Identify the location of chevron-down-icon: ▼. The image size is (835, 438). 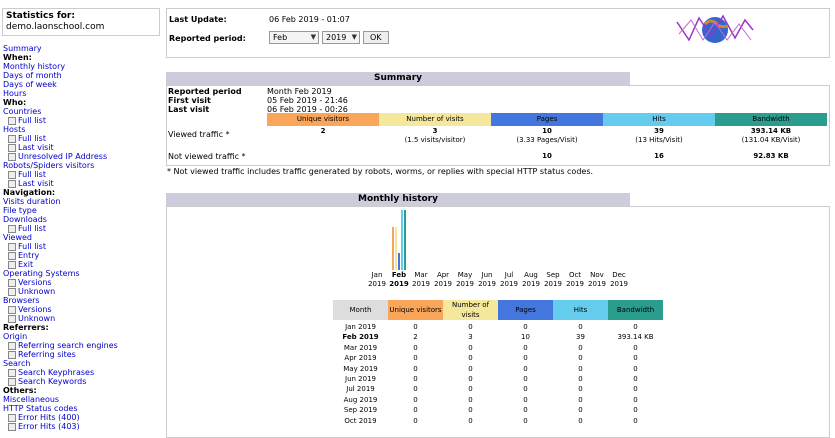
(313, 37).